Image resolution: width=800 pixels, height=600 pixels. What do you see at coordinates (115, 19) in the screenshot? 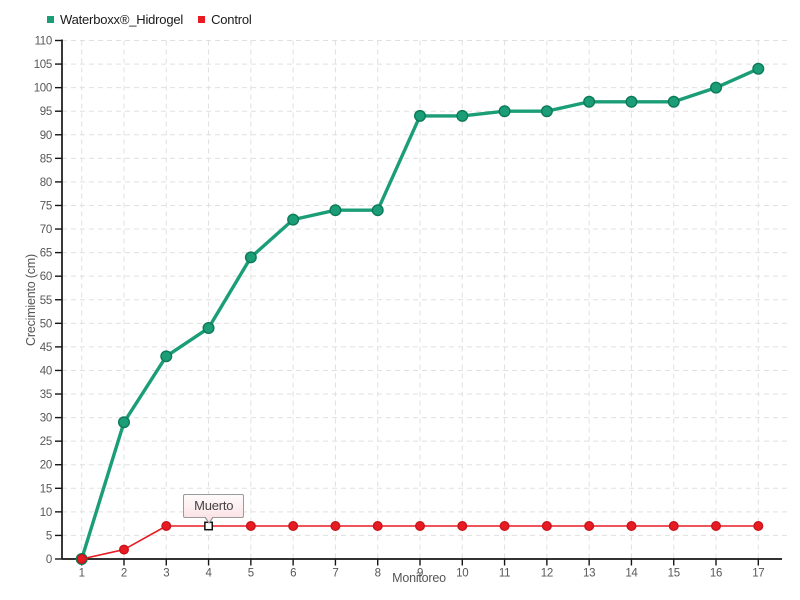
I see `legend-item-waterboxx: Waterboxx®_Hidrogel` at bounding box center [115, 19].